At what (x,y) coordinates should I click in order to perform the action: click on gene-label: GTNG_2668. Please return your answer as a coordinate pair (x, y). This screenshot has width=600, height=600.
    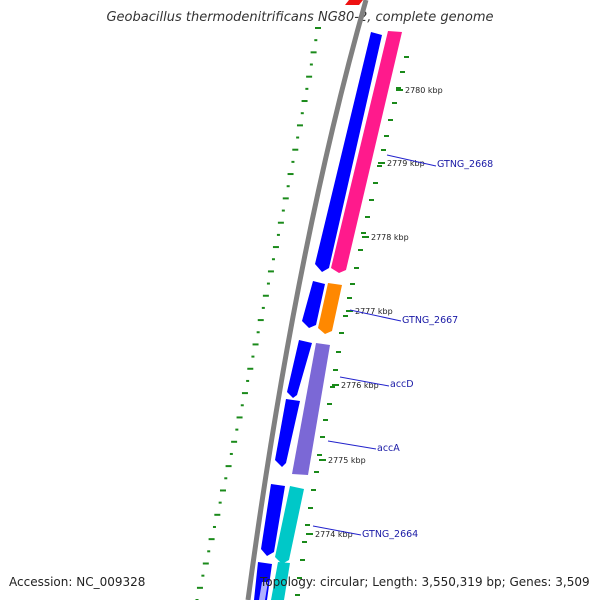
    Looking at the image, I should click on (465, 164).